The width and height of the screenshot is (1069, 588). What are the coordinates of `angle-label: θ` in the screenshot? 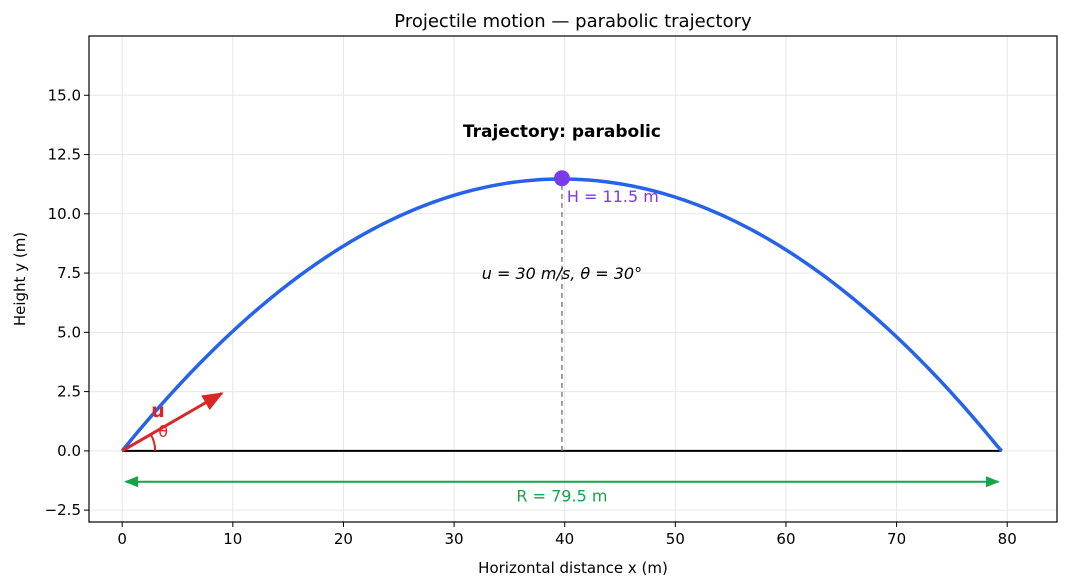 It's located at (163, 431).